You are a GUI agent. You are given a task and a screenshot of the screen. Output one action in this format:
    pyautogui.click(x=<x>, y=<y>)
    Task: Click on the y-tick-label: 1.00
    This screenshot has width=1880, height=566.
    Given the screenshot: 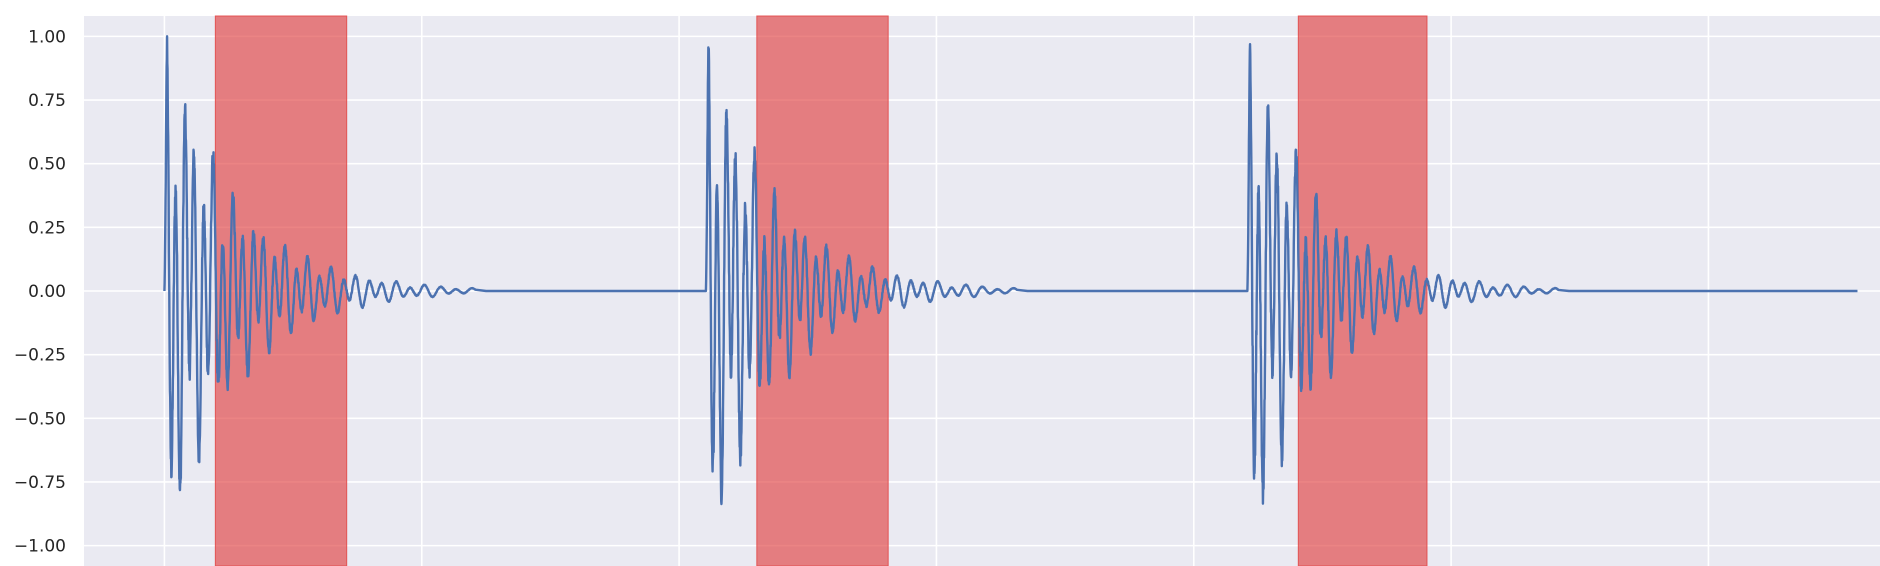 What is the action you would take?
    pyautogui.click(x=47, y=37)
    